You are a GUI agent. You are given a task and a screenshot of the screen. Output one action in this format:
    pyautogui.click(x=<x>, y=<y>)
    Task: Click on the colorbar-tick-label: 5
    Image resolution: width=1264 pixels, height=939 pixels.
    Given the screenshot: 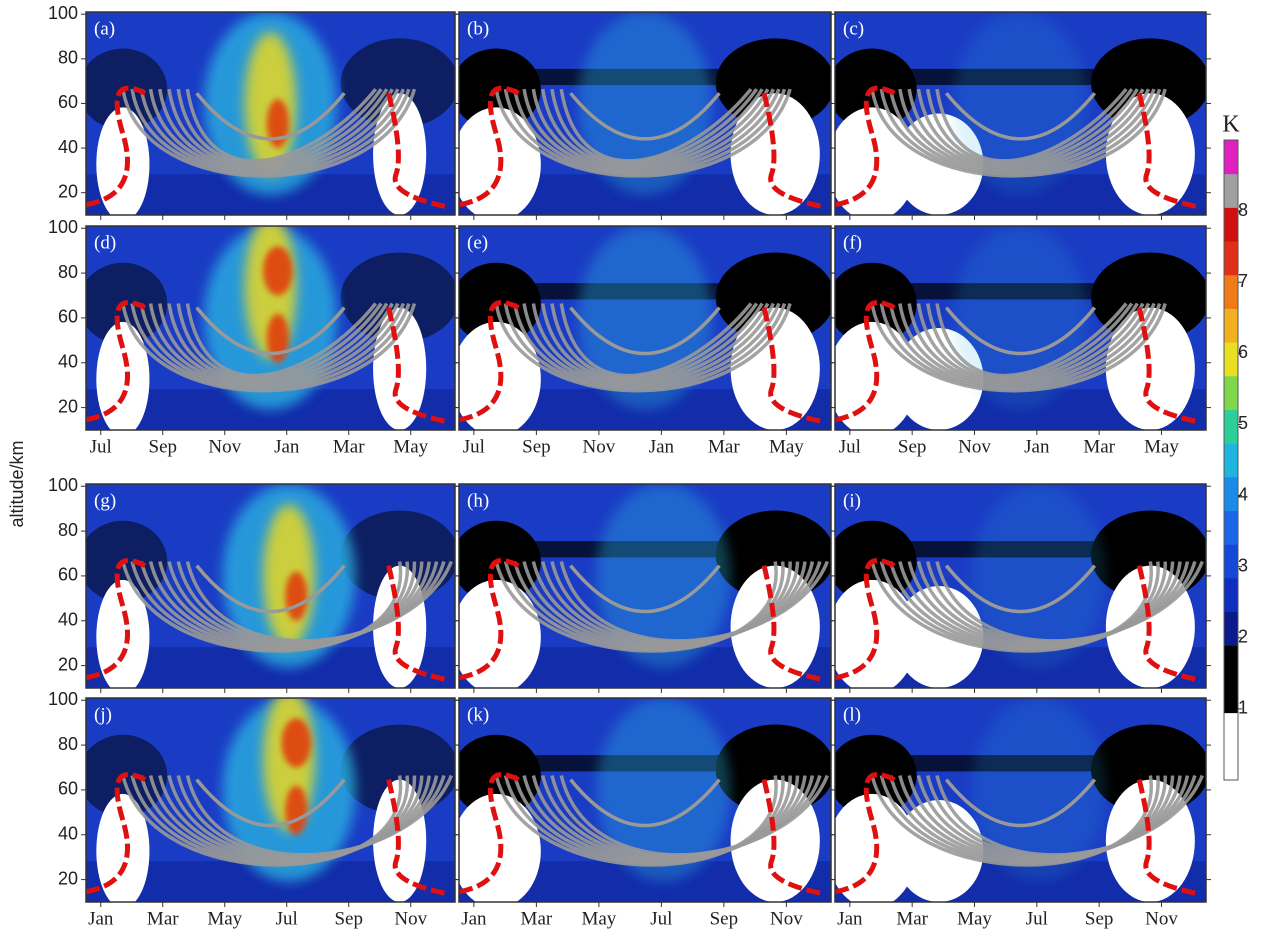 What is the action you would take?
    pyautogui.click(x=1243, y=423)
    